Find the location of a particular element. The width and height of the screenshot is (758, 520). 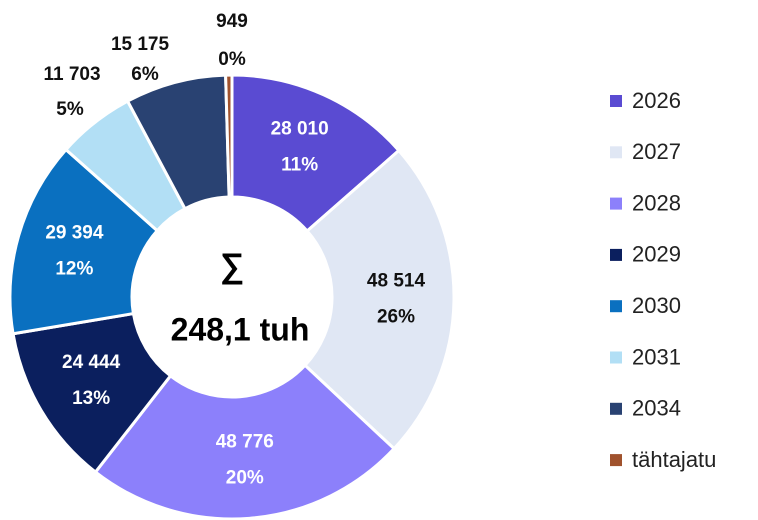

percent-label: 5% is located at coordinates (70, 109).